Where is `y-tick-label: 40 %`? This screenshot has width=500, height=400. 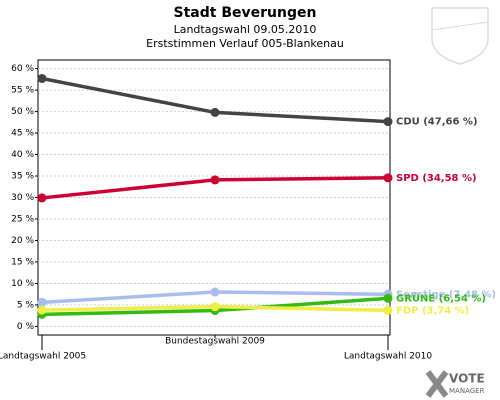
y-tick-label: 40 % is located at coordinates (22, 155).